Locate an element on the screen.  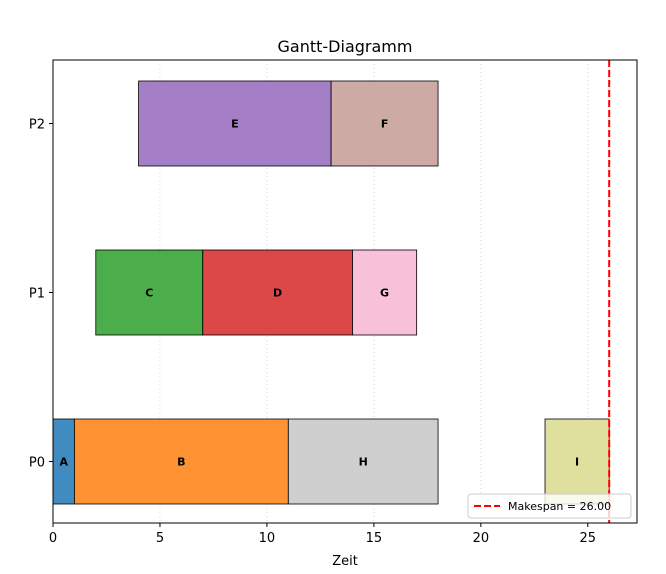
y-tick-label-p1: P1 is located at coordinates (37, 294).